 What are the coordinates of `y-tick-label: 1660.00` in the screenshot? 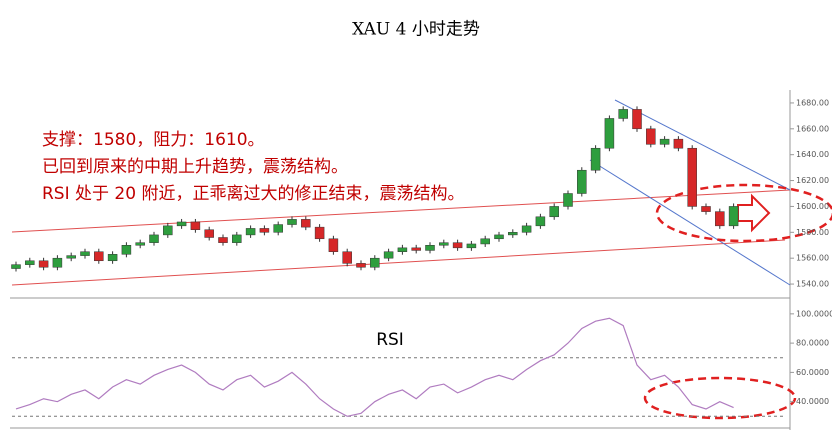 It's located at (812, 128).